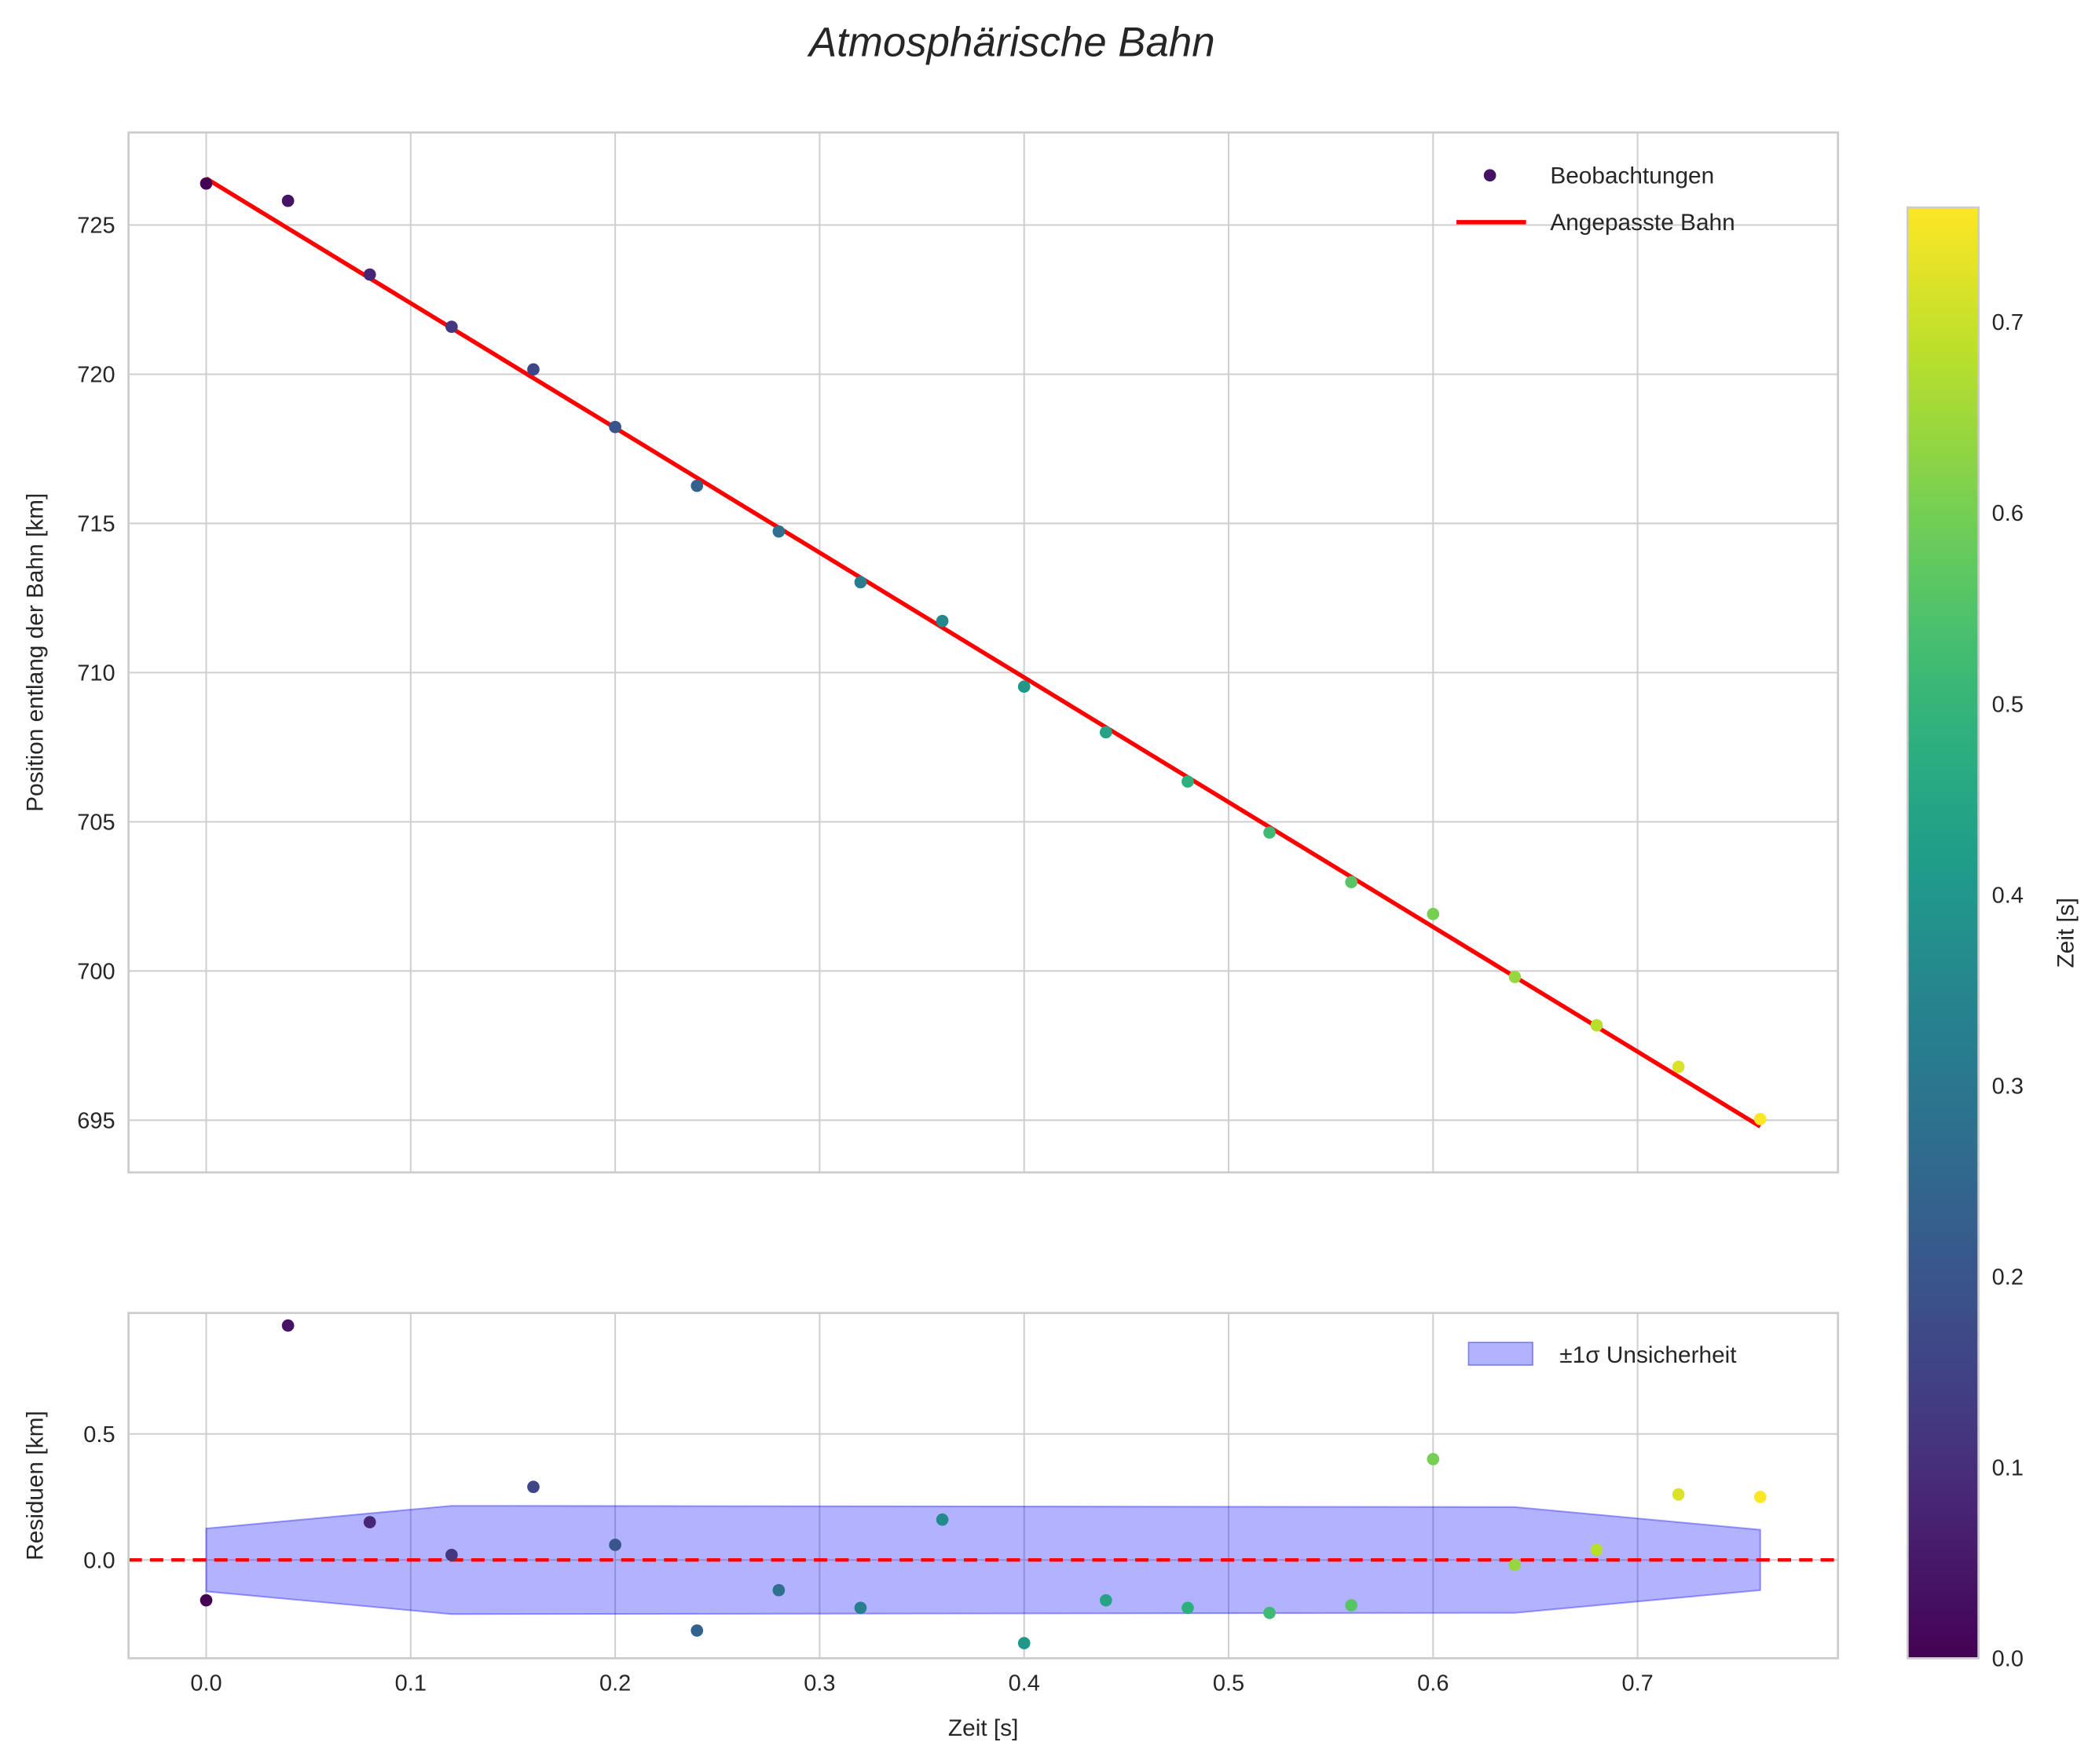 The width and height of the screenshot is (2099, 1764). What do you see at coordinates (2008, 1087) in the screenshot?
I see `colorbar-tick-label: 0.3` at bounding box center [2008, 1087].